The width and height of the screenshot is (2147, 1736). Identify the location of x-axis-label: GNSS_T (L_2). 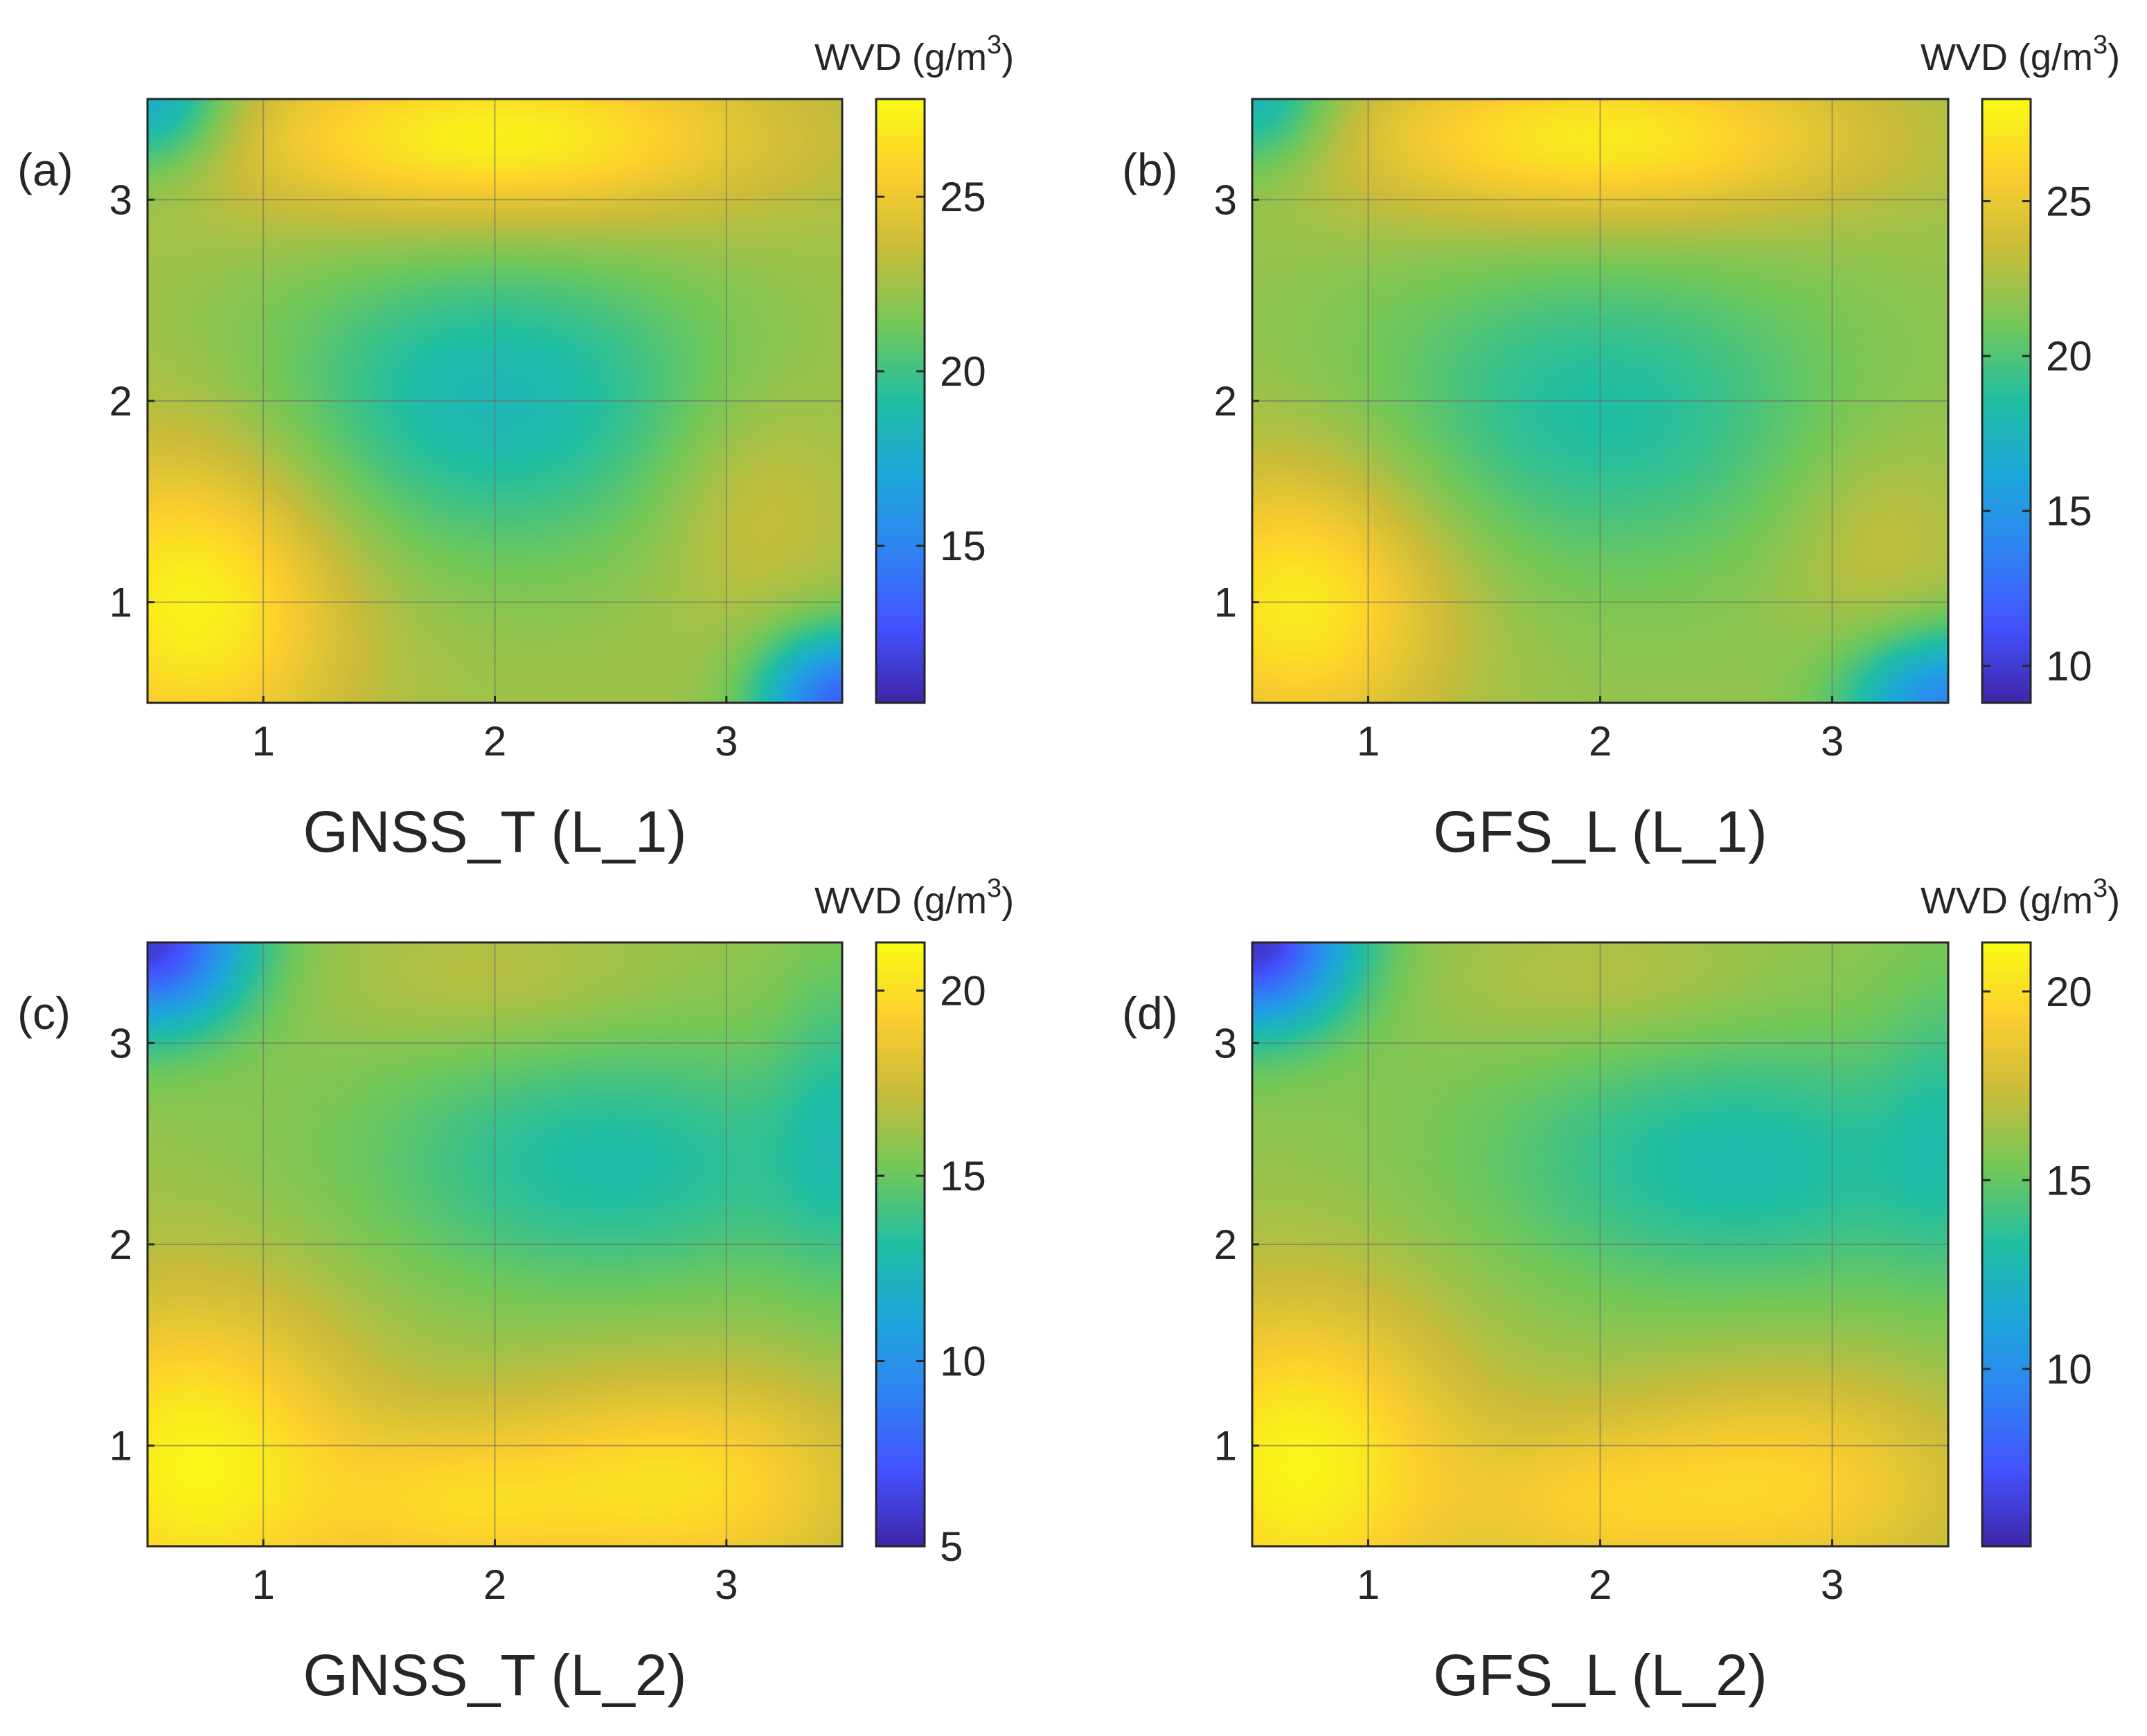
(495, 1675).